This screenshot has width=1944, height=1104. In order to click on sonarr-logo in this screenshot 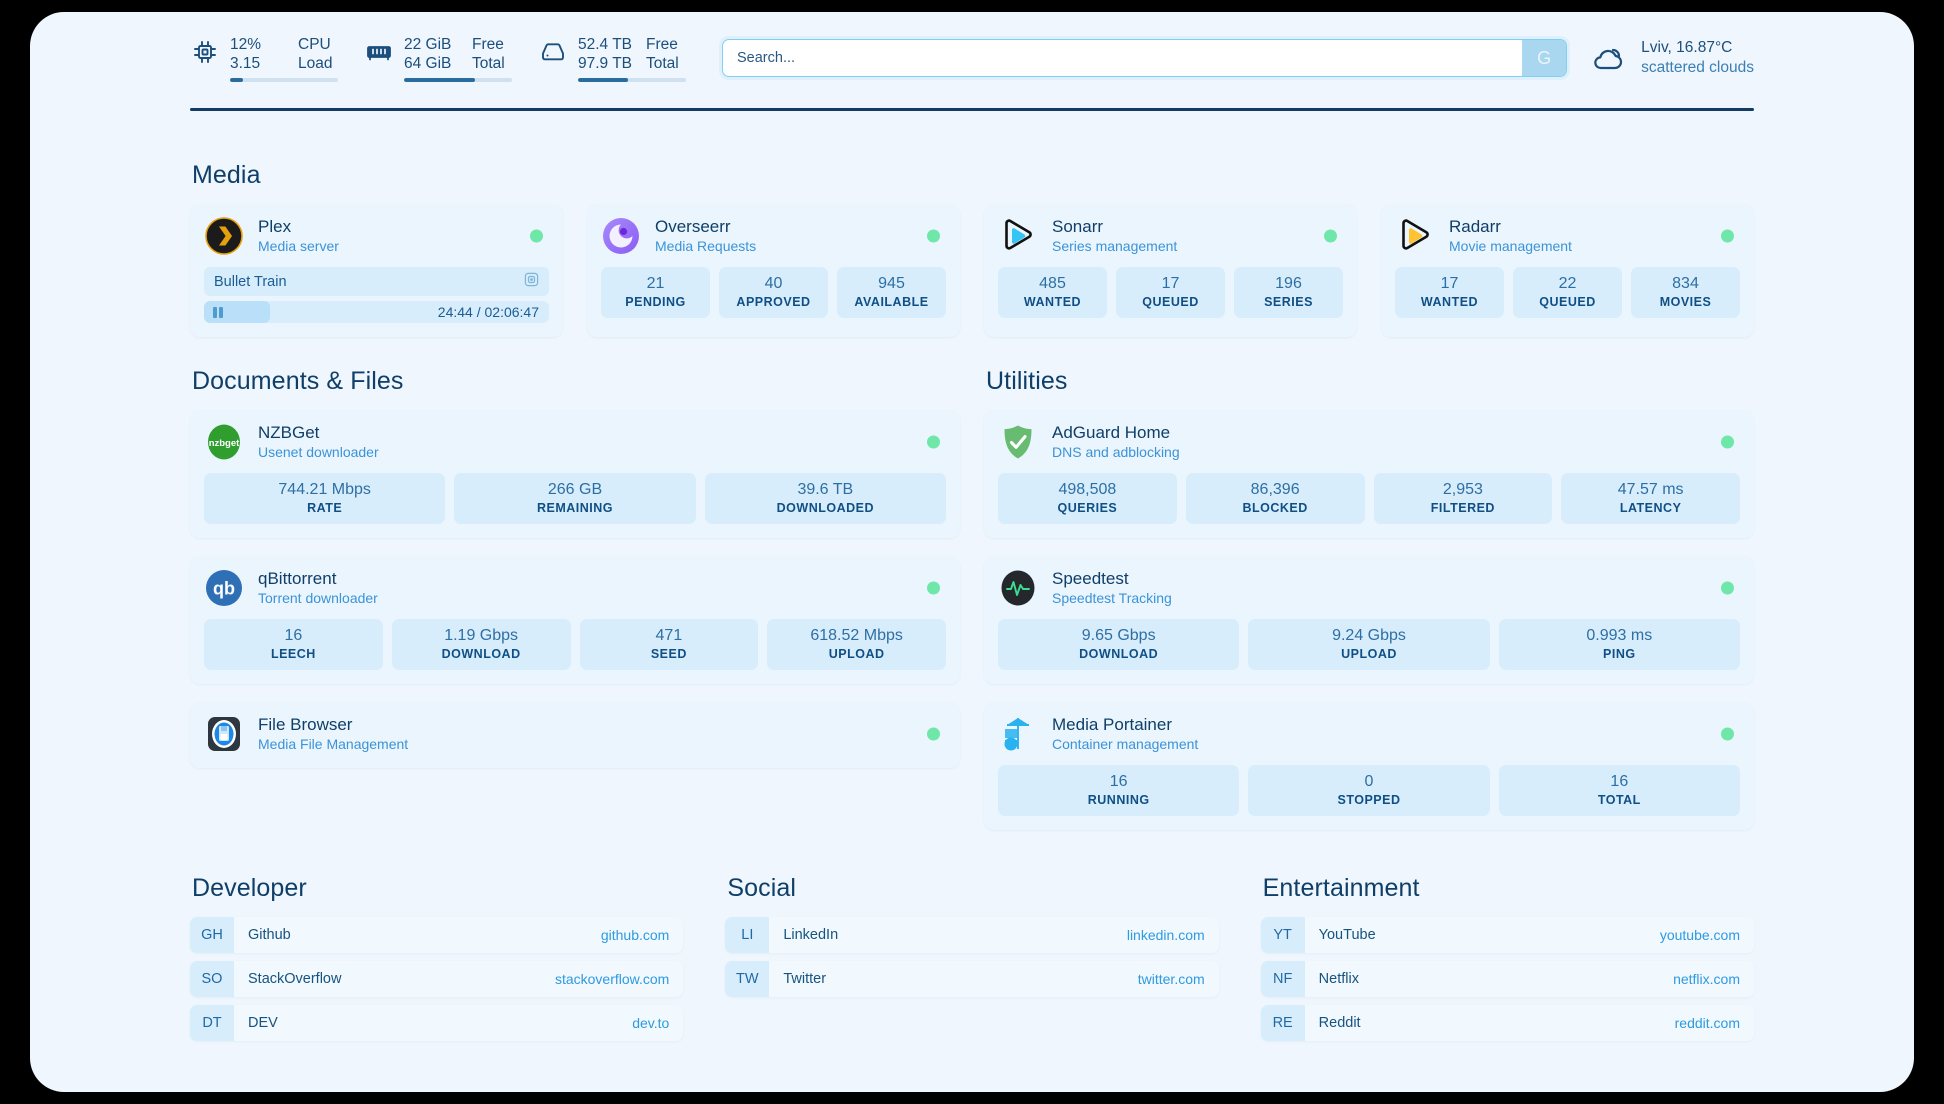, I will do `click(1018, 236)`.